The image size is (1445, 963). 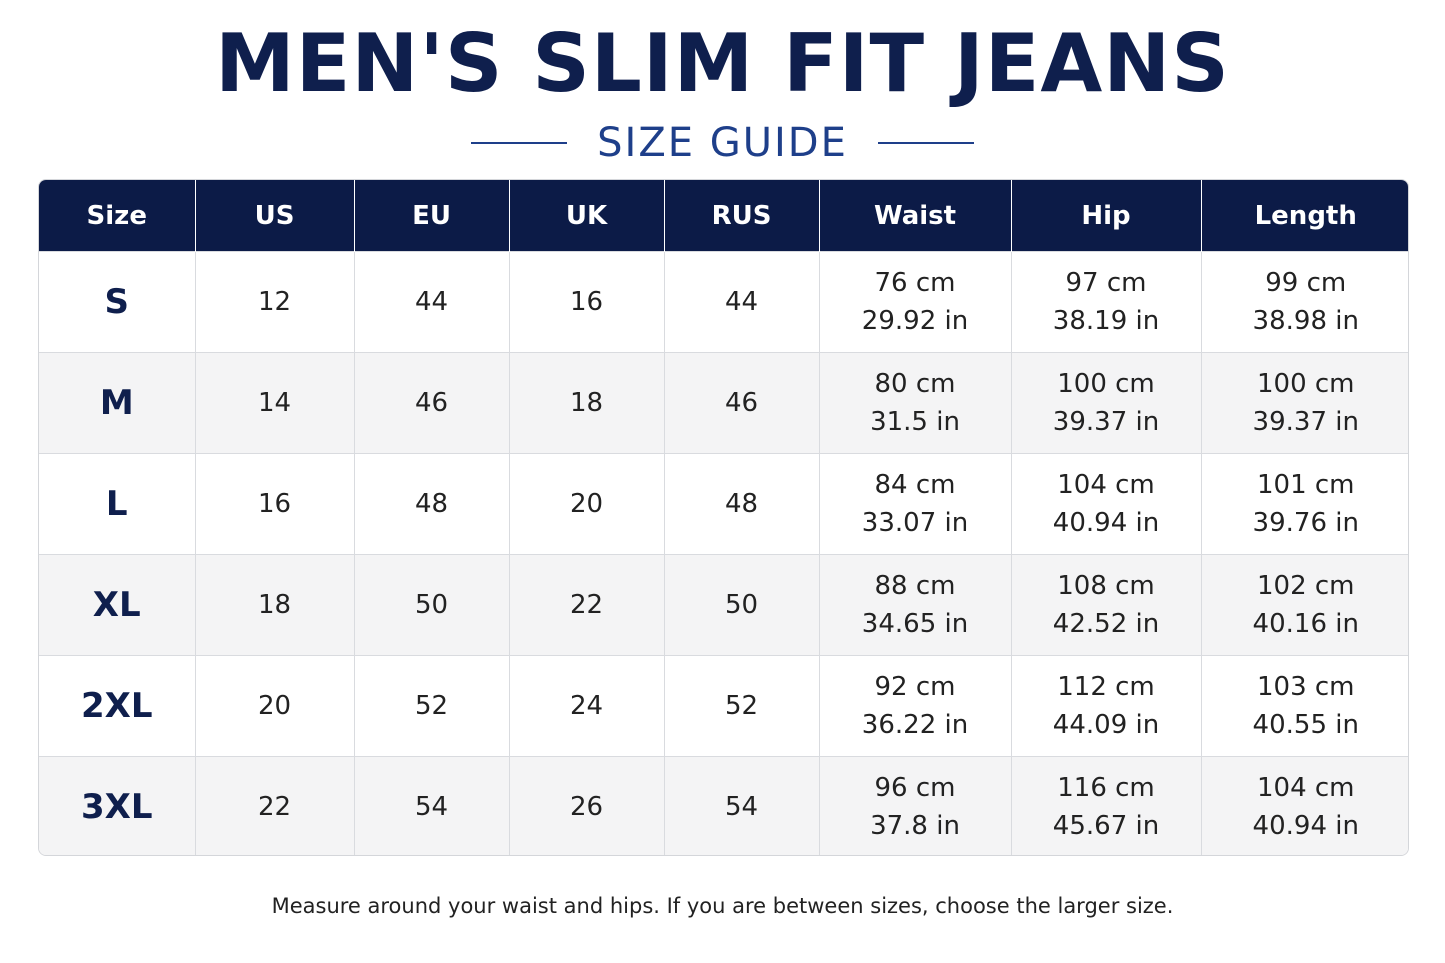 I want to click on hip-cell: 104 cm 40.94 in, so click(x=1105, y=504).